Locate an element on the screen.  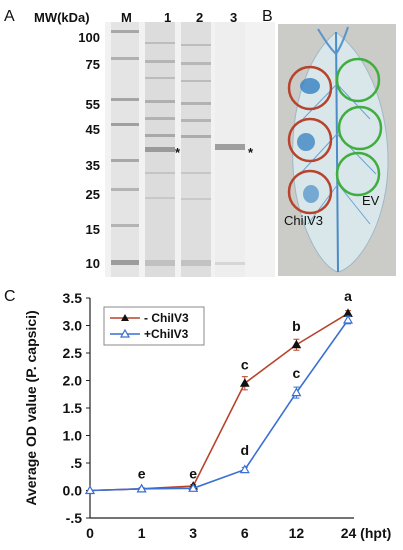
marker-lane is located at coordinates (125, 149).